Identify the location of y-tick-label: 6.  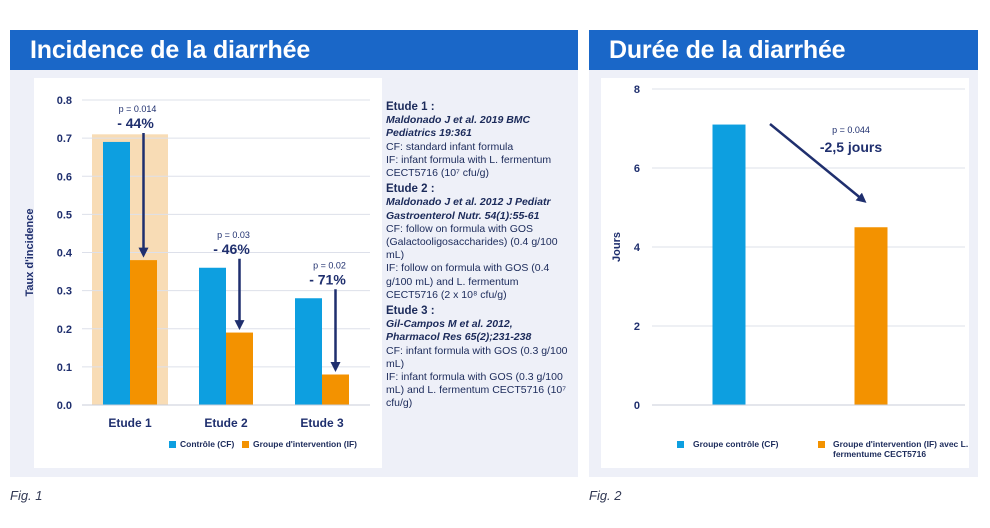
(637, 169).